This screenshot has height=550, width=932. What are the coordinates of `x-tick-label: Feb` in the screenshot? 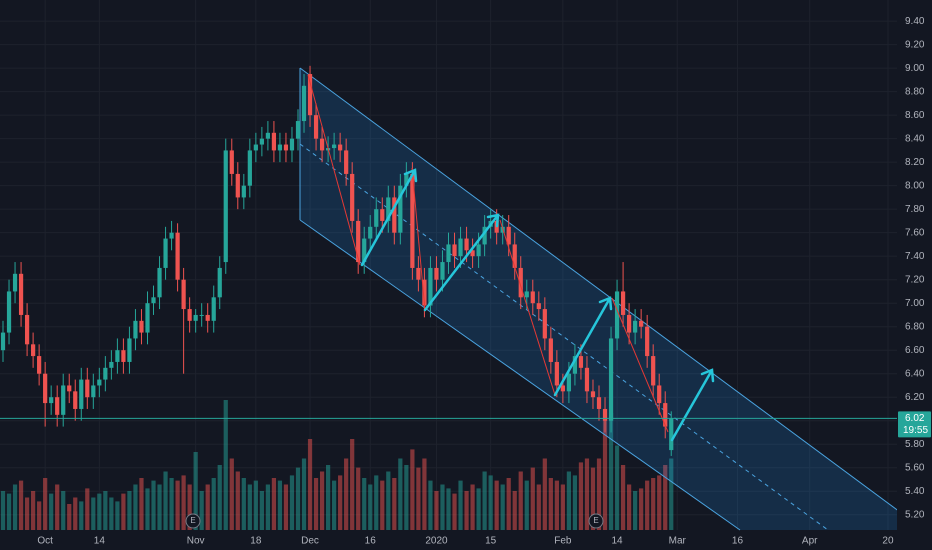 It's located at (563, 541).